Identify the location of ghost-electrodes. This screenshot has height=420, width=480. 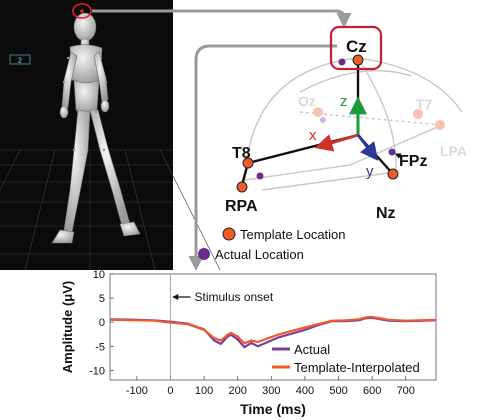
(379, 118).